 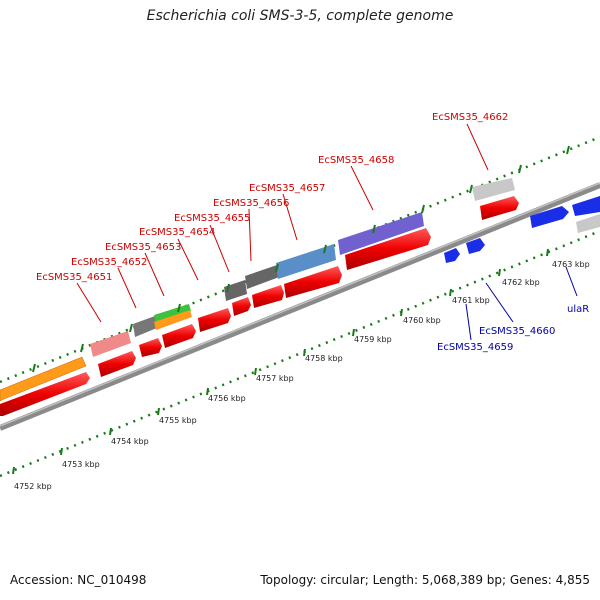 I want to click on gene-label: ulaR, so click(x=578, y=309).